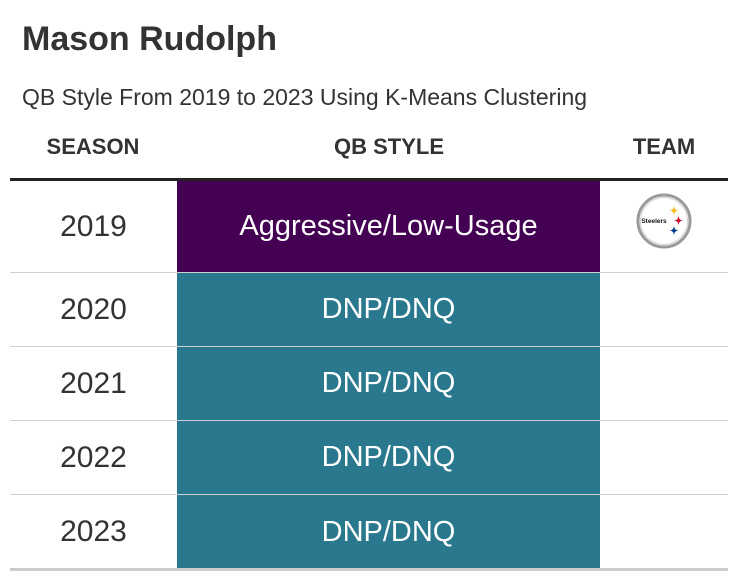 This screenshot has width=738, height=580. I want to click on season-cell: 2023, so click(93, 531).